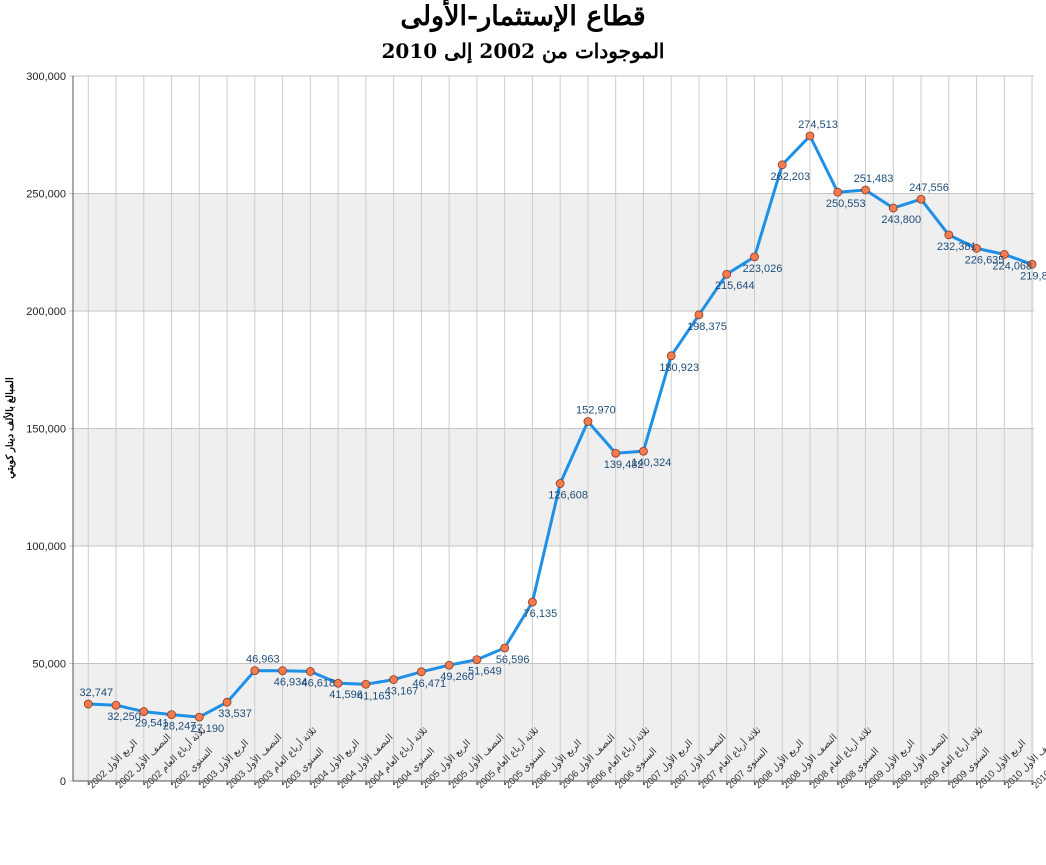 Image resolution: width=1046 pixels, height=865 pixels. Describe the element at coordinates (513, 660) in the screenshot. I see `data-label: 56,596` at that location.